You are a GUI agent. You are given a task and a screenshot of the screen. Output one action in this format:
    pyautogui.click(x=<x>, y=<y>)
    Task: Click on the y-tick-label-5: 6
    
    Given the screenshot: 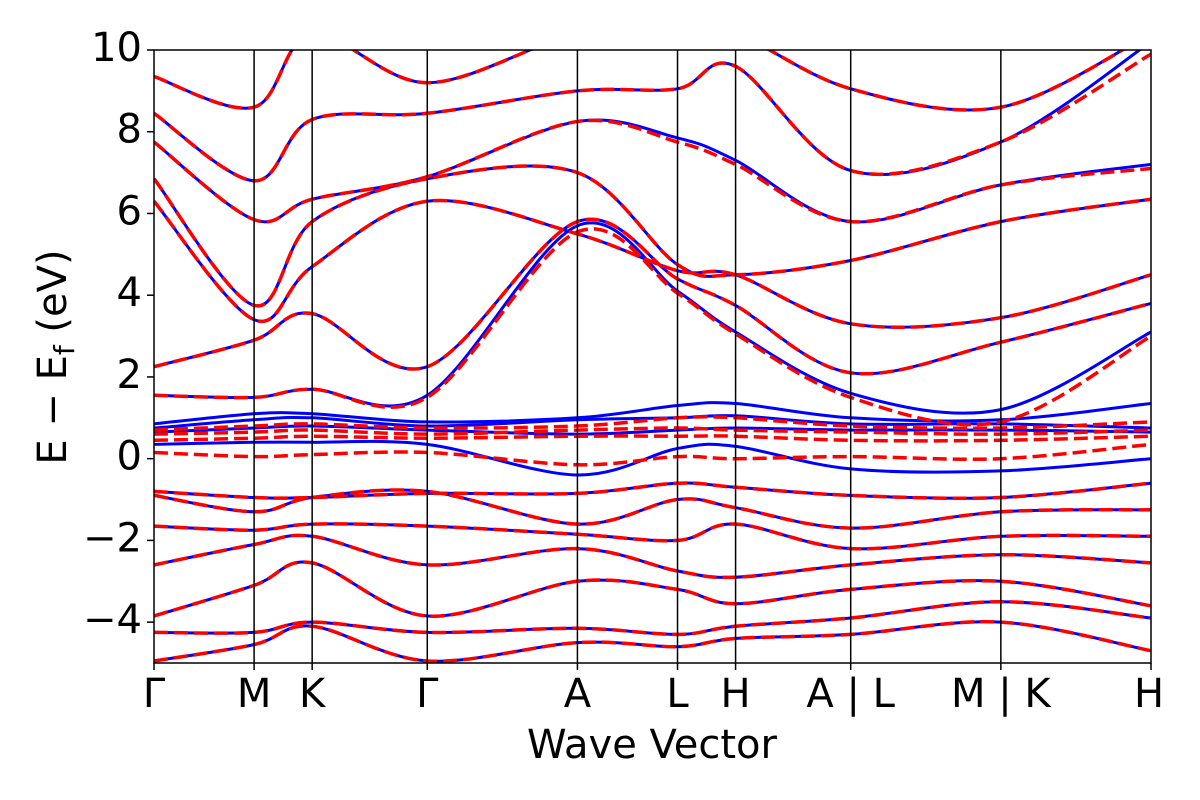 What is the action you would take?
    pyautogui.click(x=129, y=211)
    